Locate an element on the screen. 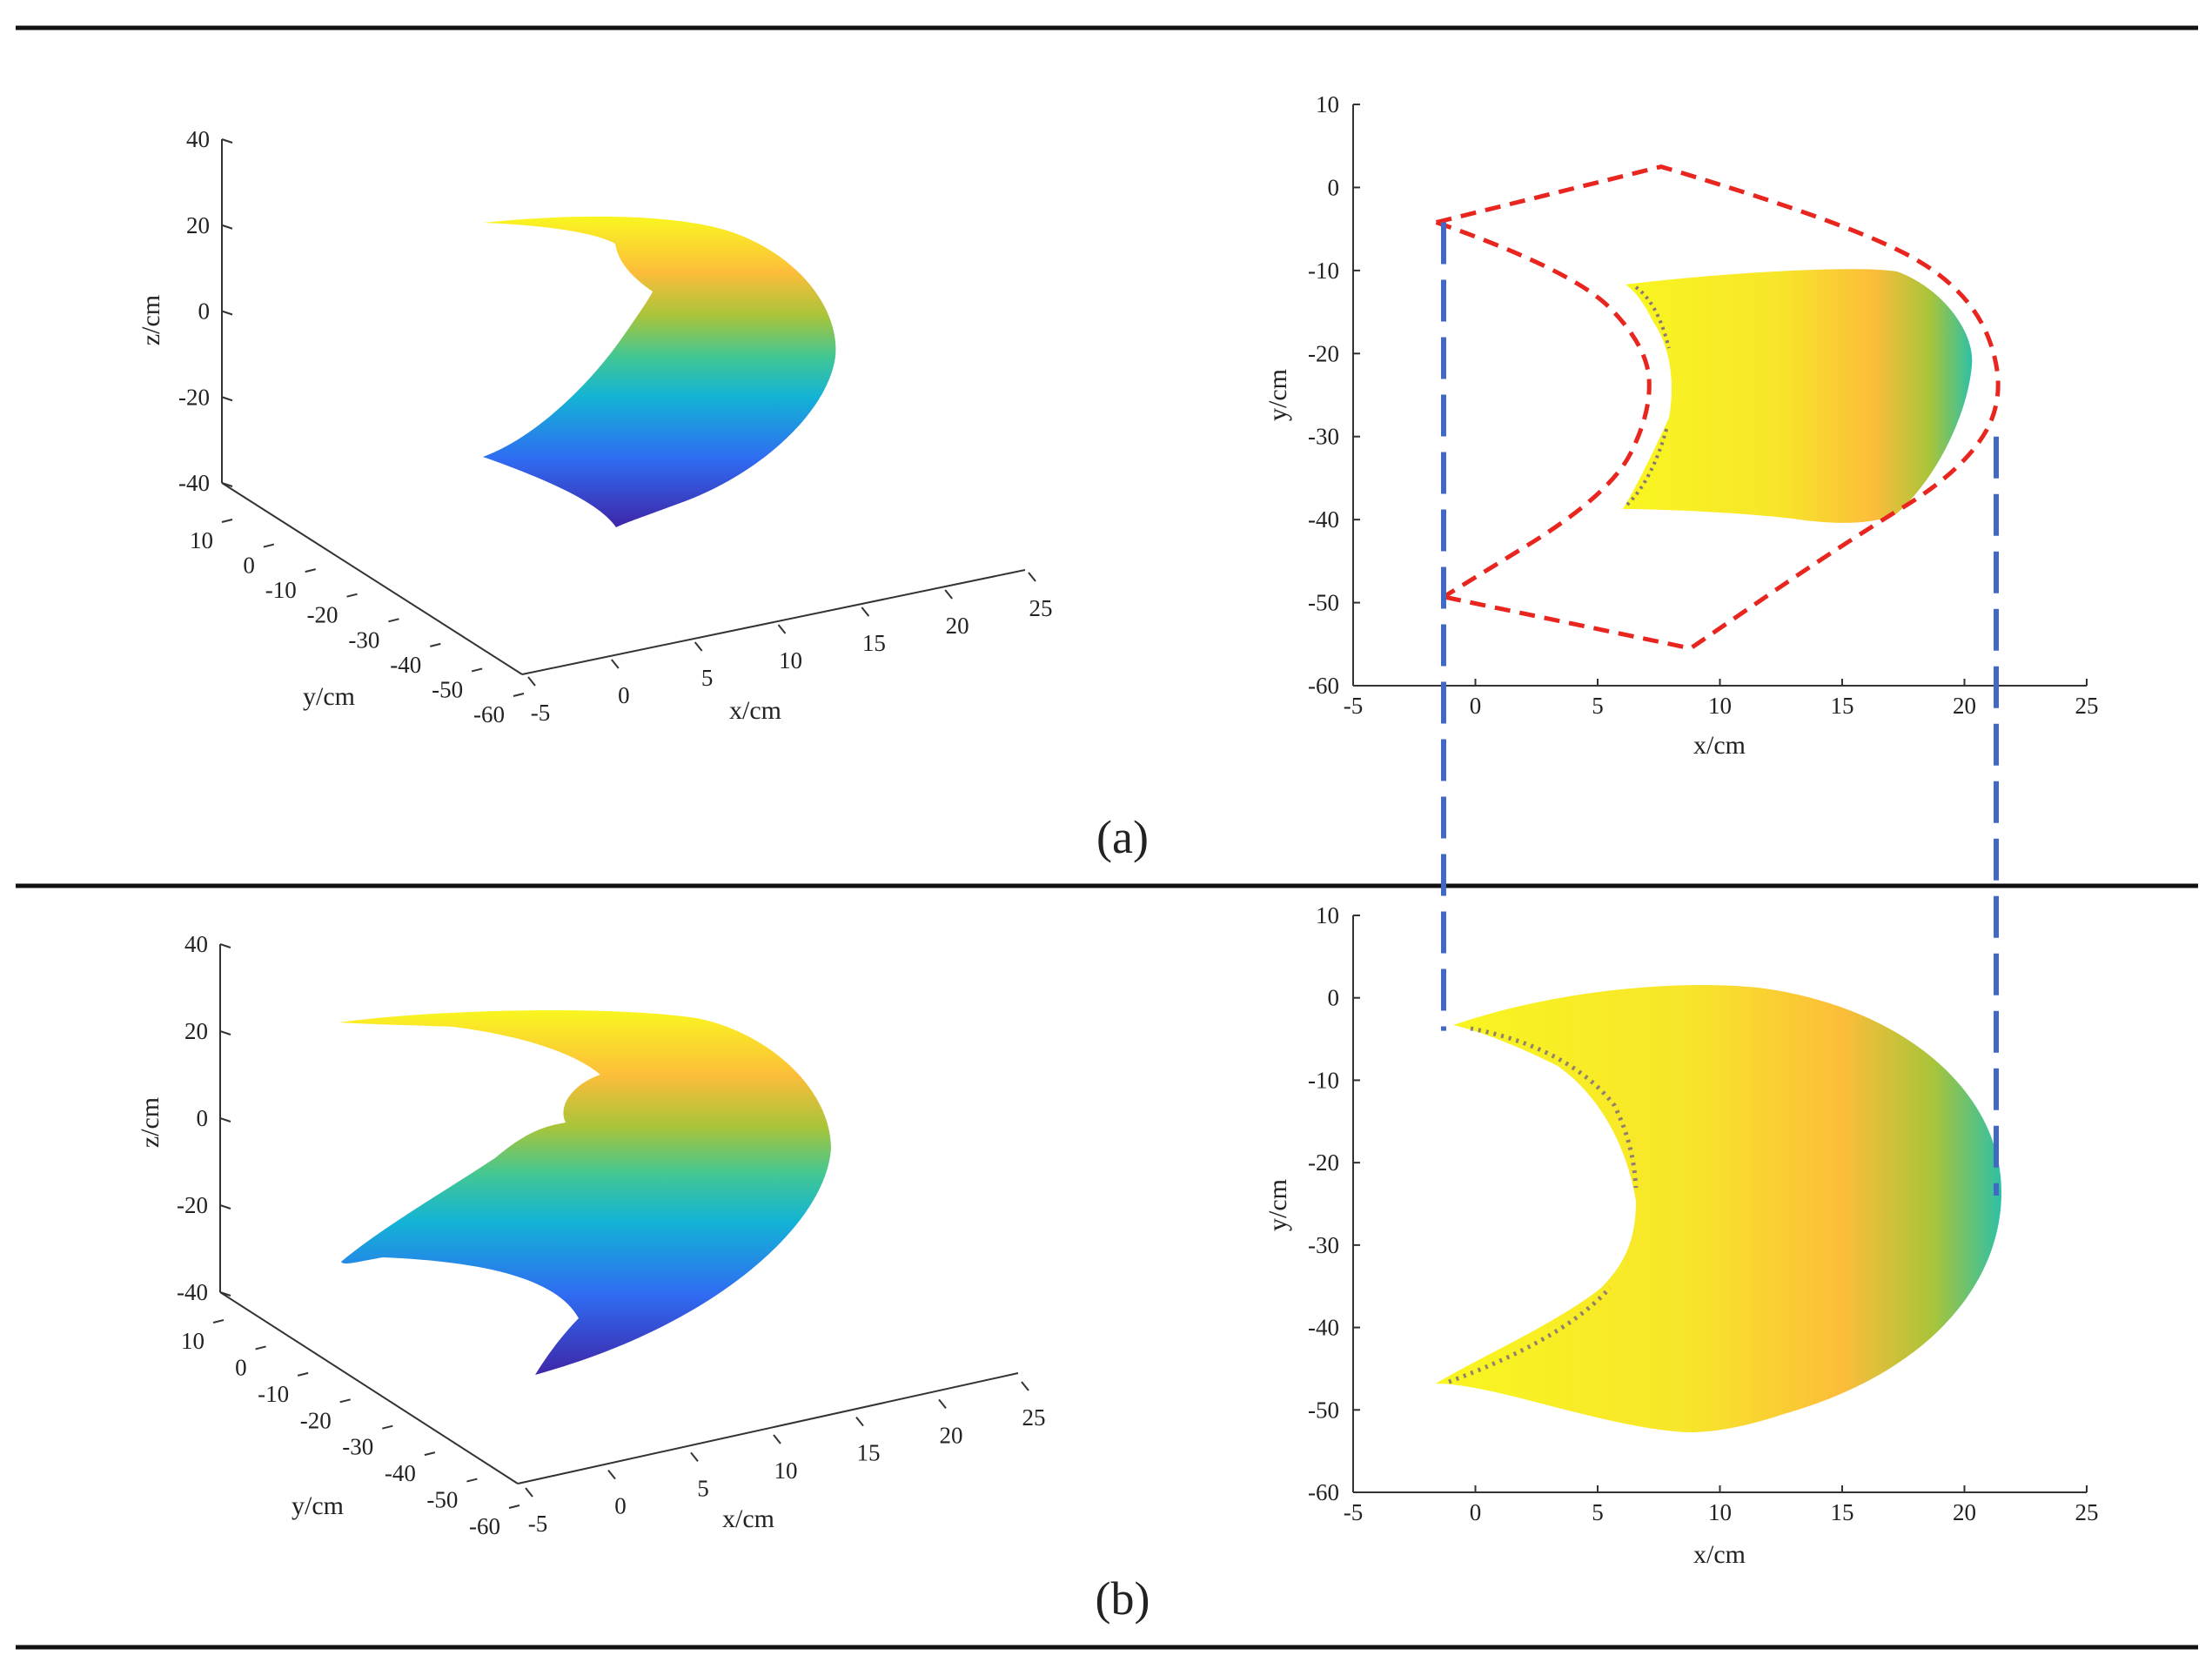  z-tick-label: -40 is located at coordinates (194, 483).